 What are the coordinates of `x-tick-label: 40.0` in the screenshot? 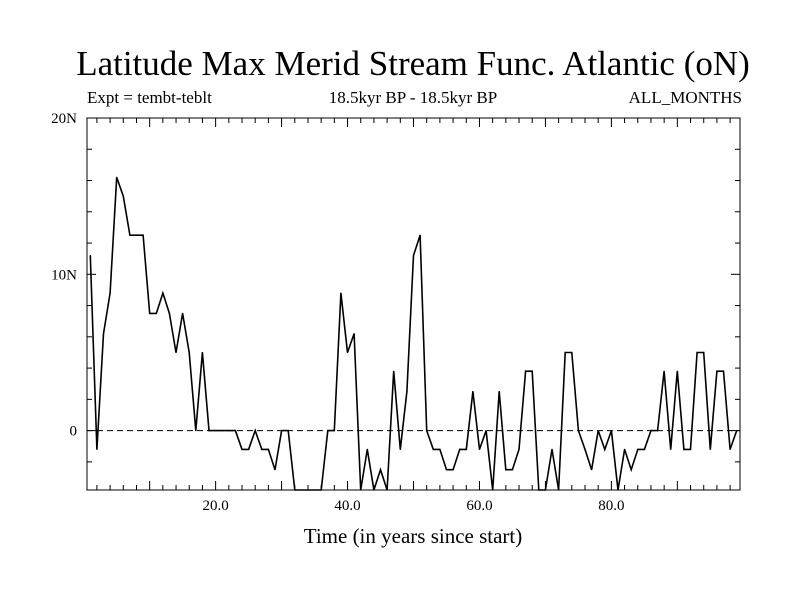 It's located at (347, 506).